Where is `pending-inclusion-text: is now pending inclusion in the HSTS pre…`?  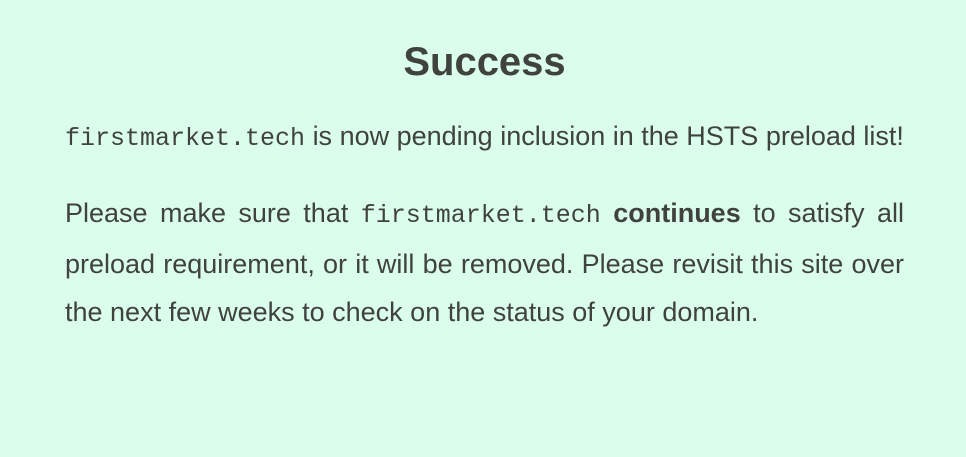
pending-inclusion-text: is now pending inclusion in the HSTS pre… is located at coordinates (608, 136).